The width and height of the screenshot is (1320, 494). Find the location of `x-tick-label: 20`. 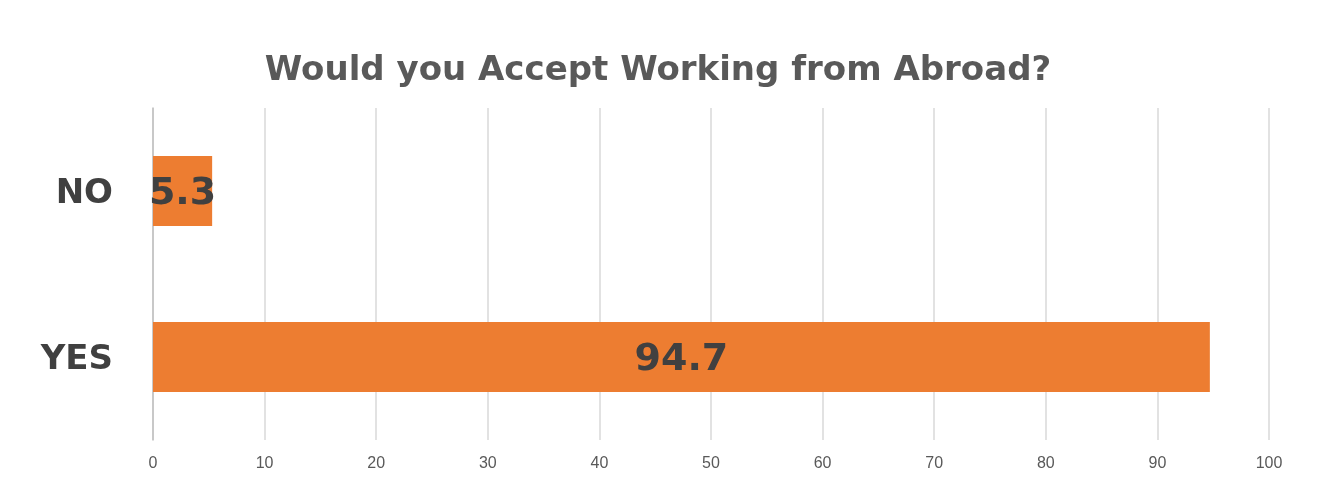

x-tick-label: 20 is located at coordinates (376, 462).